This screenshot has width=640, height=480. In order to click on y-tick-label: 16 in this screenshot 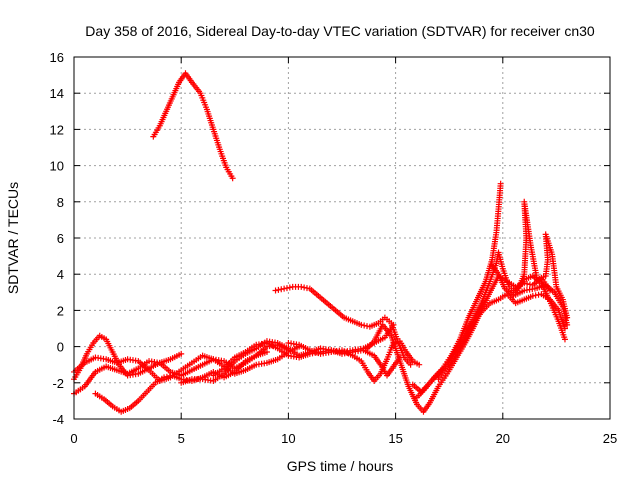, I will do `click(57, 57)`.